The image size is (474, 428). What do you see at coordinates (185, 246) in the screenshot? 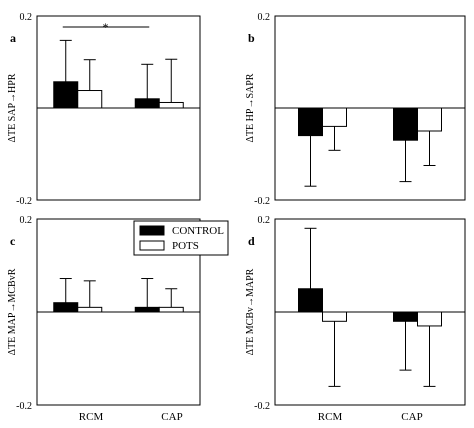
I see `legend-label-pots: POTS` at bounding box center [185, 246].